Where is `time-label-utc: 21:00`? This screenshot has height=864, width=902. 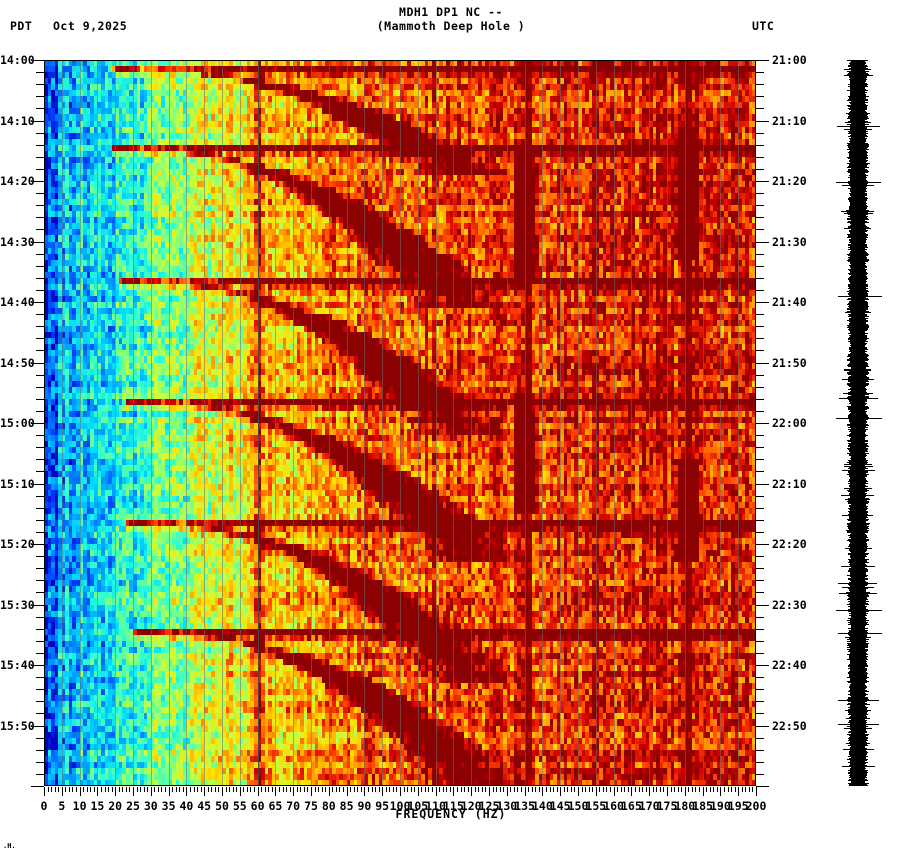
time-label-utc: 21:00 is located at coordinates (789, 60).